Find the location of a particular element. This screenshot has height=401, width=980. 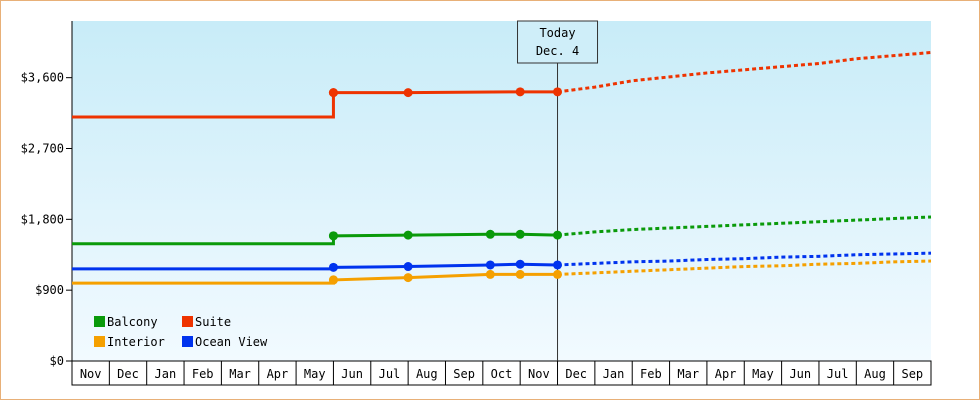

y-tick-label: $0 is located at coordinates (57, 361).